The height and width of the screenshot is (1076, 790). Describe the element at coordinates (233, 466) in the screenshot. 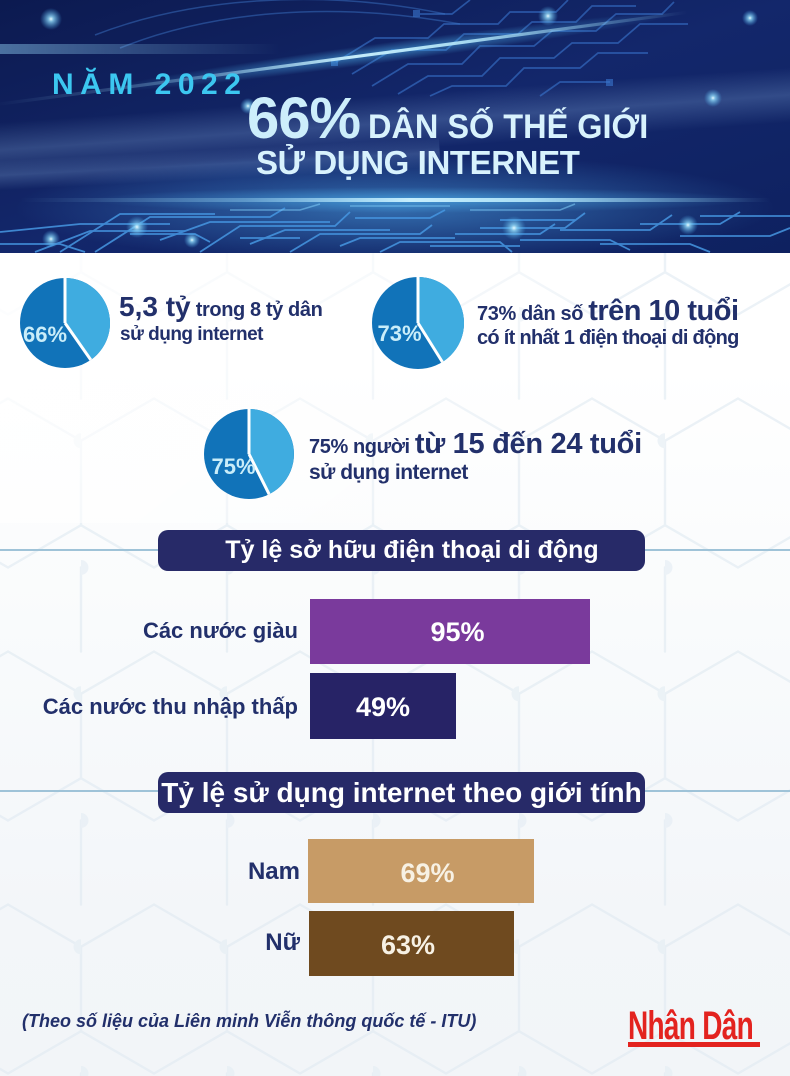

I see `svg-text: 75%` at that location.